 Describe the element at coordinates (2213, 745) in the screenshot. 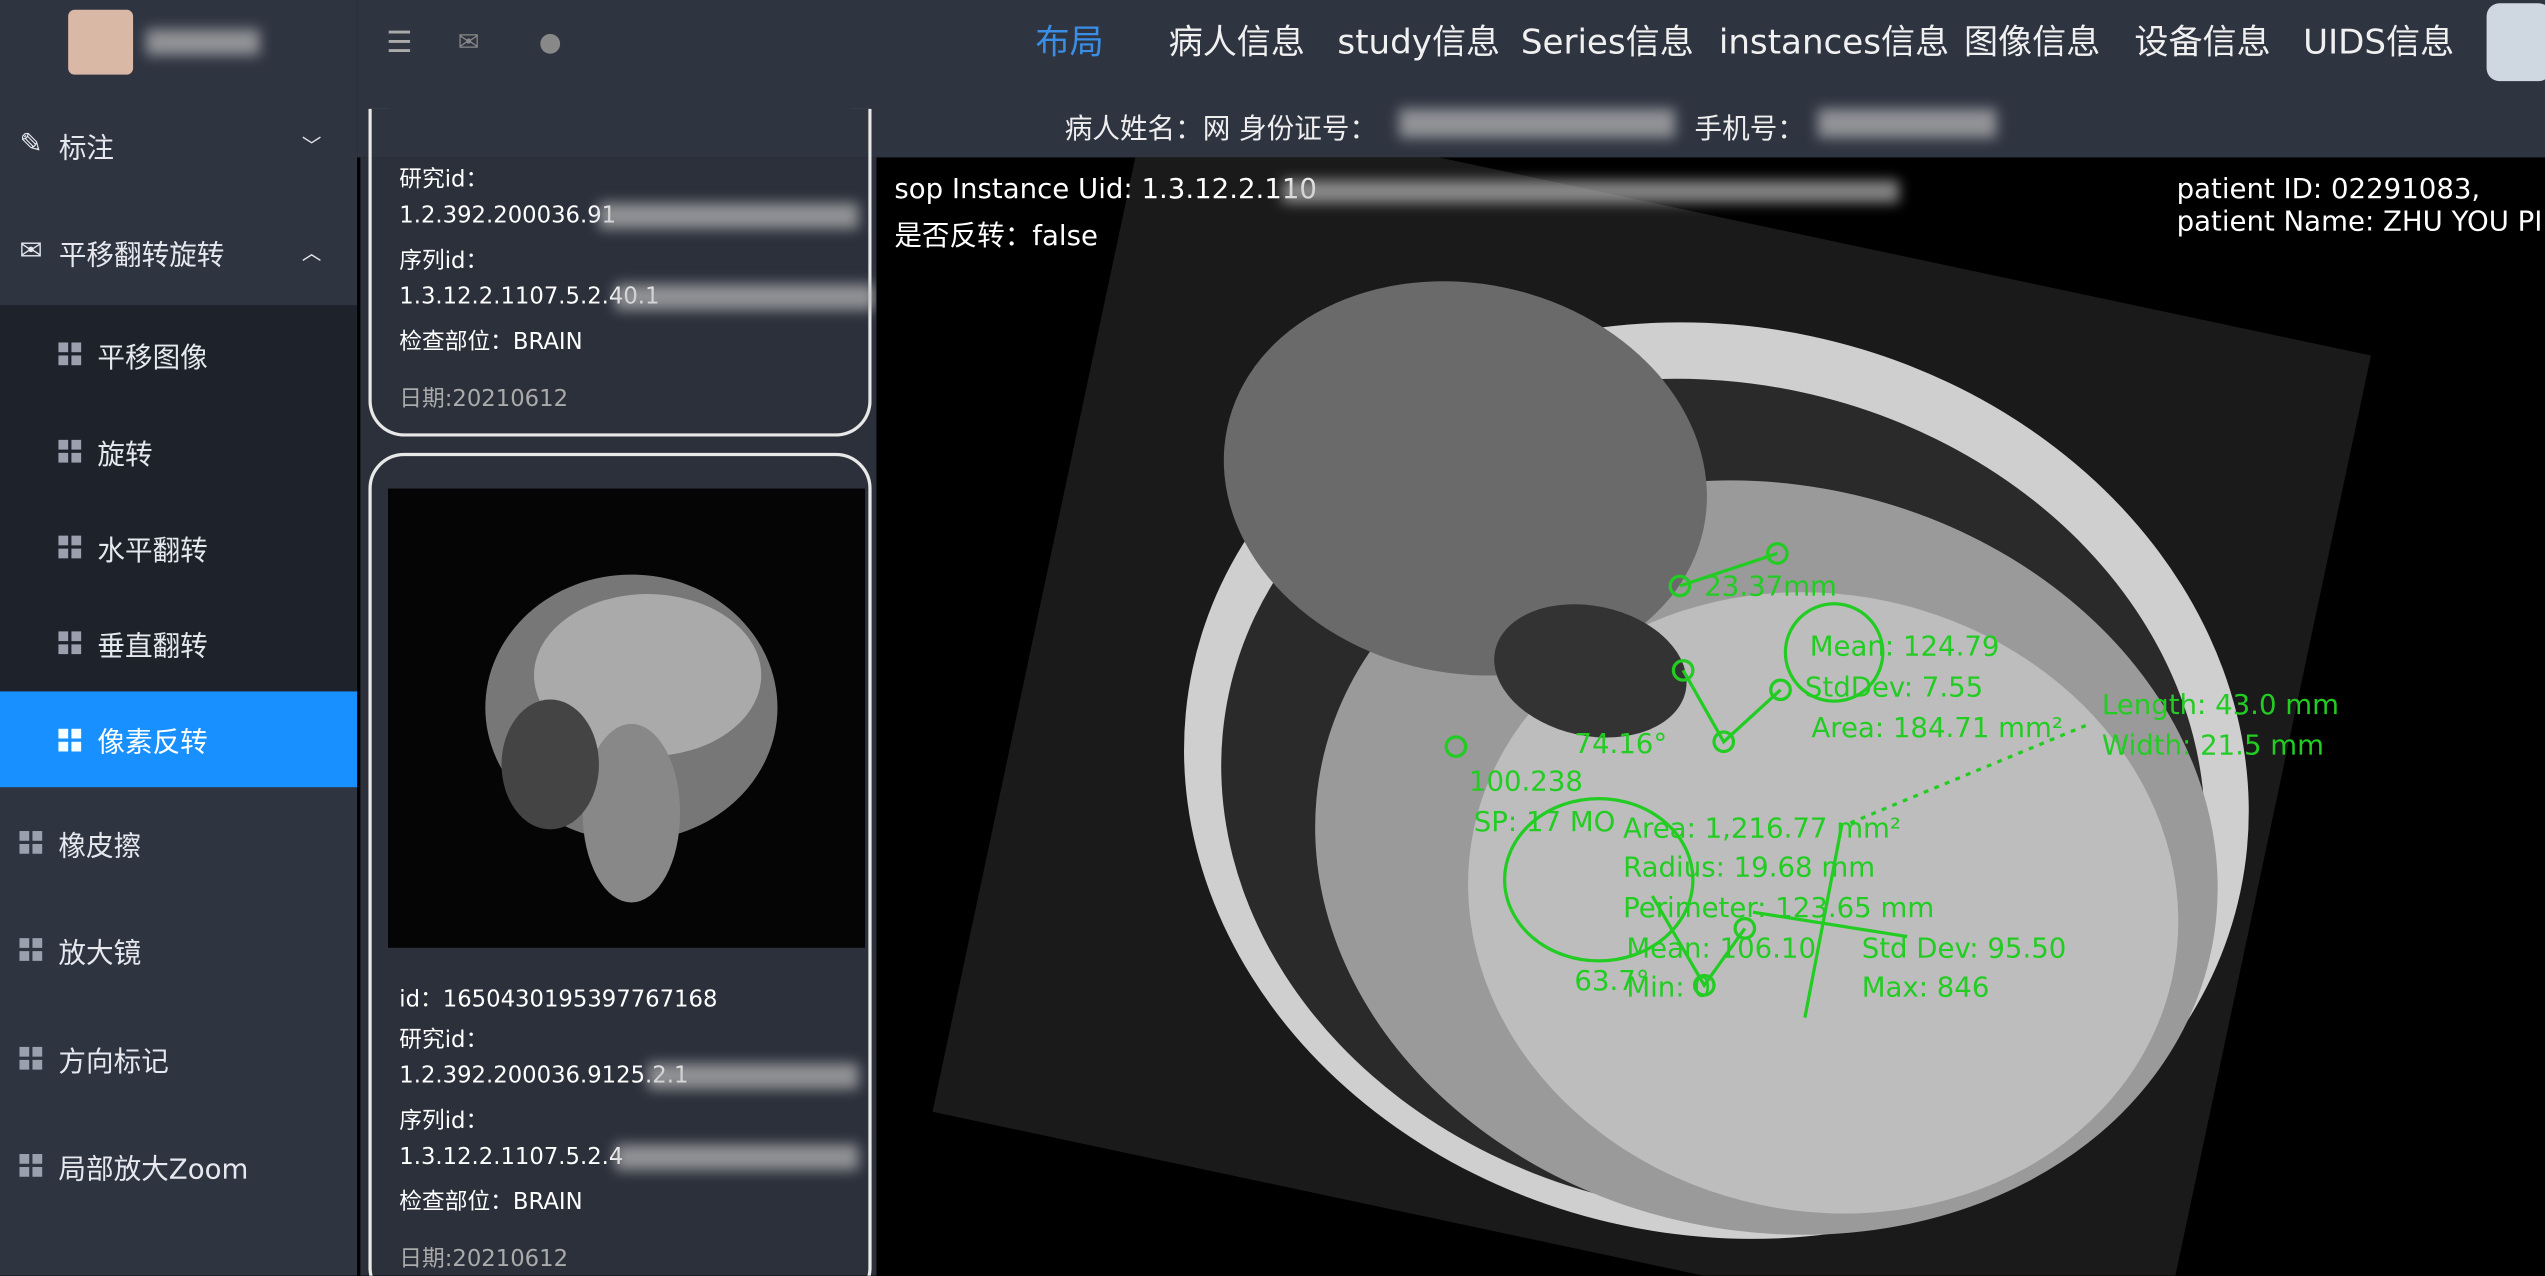

I see `annotation-label: Width: 21.5 mm` at that location.